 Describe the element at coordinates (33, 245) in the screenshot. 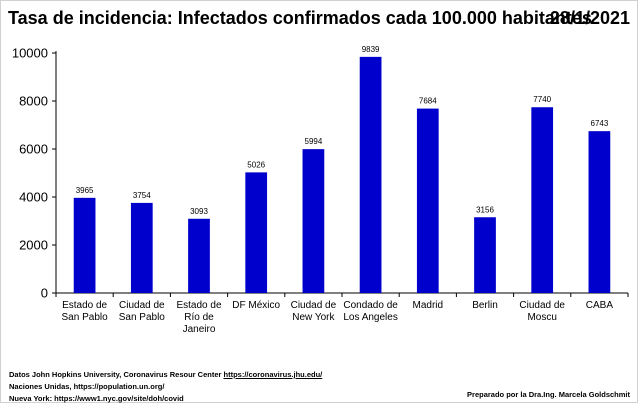

I see `y-tick-label: 2000` at that location.